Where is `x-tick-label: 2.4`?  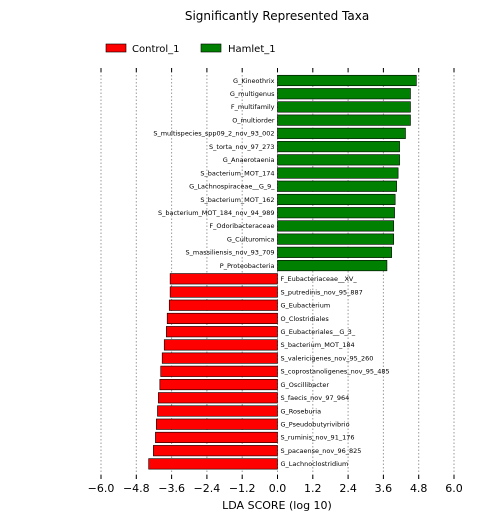 x-tick-label: 2.4 is located at coordinates (348, 488).